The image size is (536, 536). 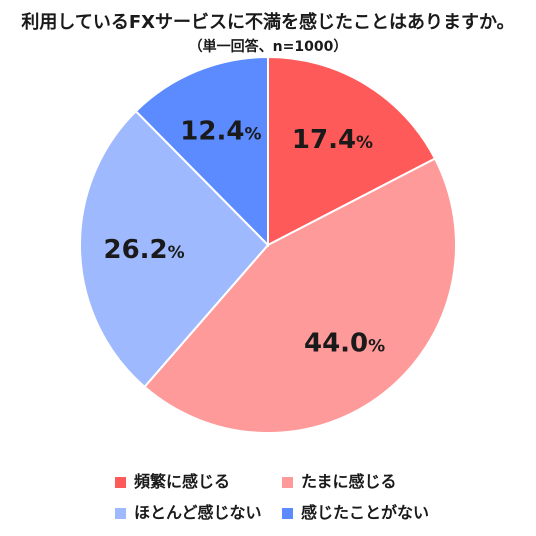 I want to click on pie-label-frequent: 17.4%, so click(x=332, y=140).